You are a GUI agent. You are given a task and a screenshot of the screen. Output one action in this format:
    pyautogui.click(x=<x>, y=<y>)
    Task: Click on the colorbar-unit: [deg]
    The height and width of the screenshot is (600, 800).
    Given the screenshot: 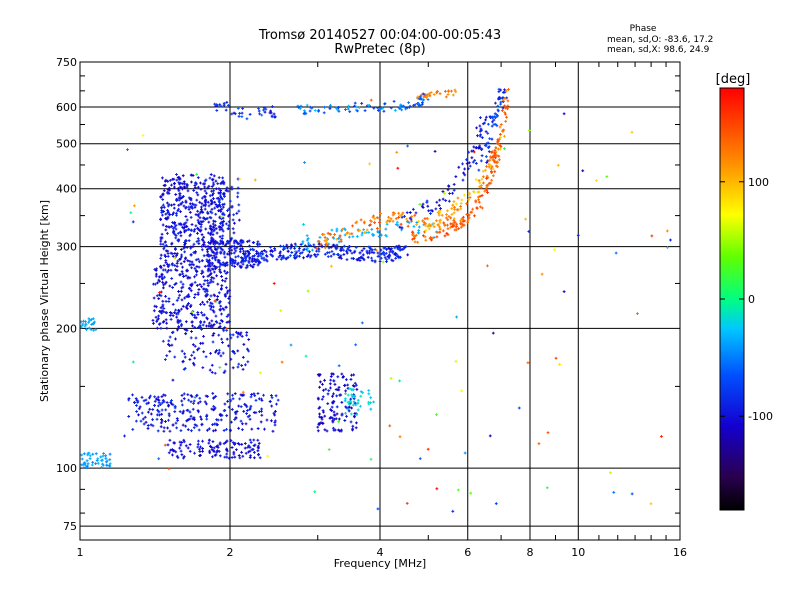 What is the action you would take?
    pyautogui.click(x=733, y=79)
    